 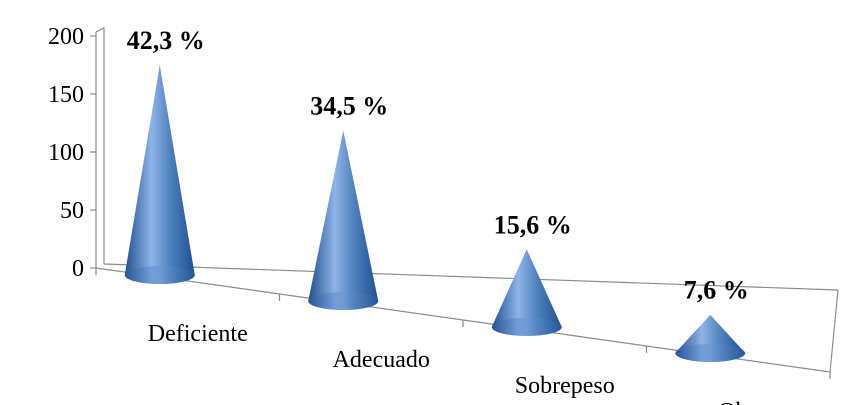 I want to click on y-tick-label: 150, so click(x=66, y=95).